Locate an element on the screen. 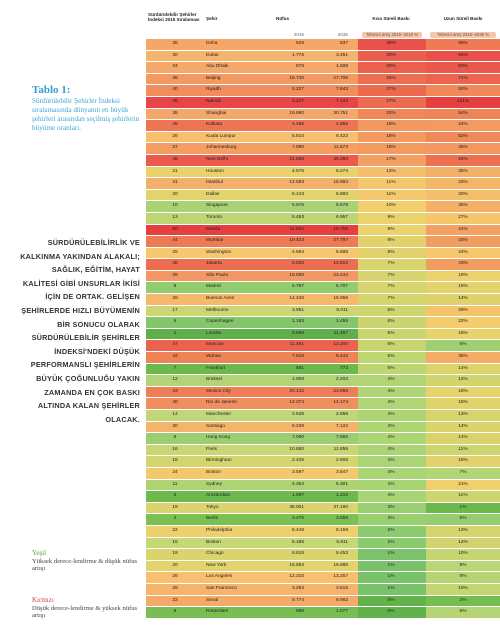 This screenshot has height=640, width=500. short-pressure-cell: 9% is located at coordinates (391, 217).